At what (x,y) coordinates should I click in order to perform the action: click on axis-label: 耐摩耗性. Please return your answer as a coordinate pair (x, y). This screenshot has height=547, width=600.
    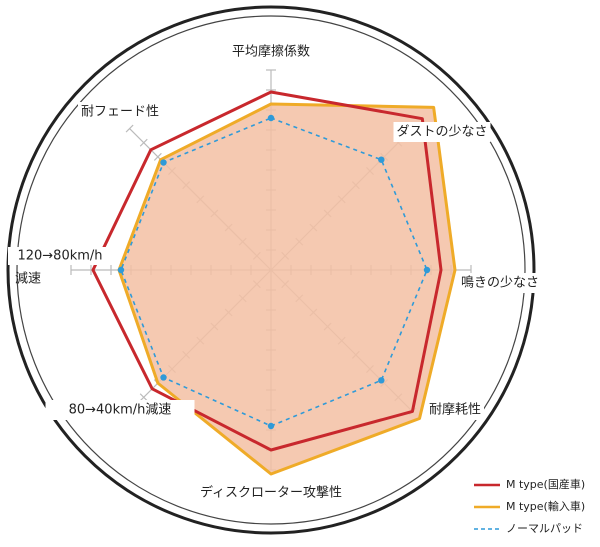
    Looking at the image, I should click on (455, 410).